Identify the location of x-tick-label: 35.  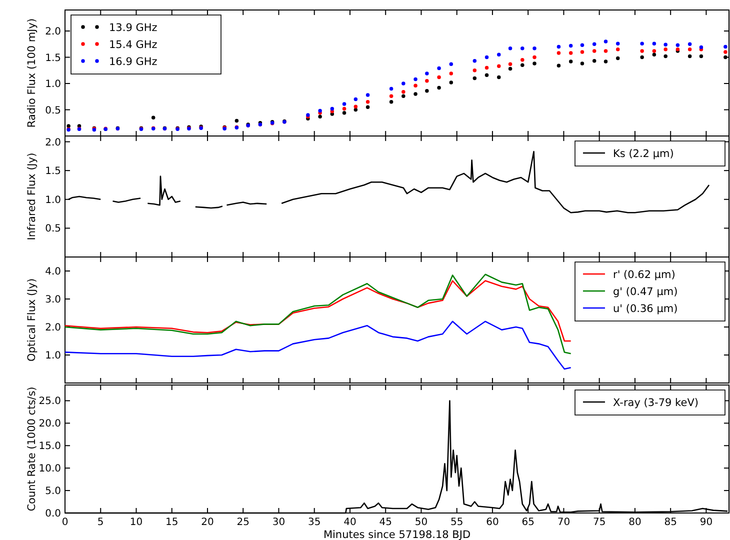
(314, 522).